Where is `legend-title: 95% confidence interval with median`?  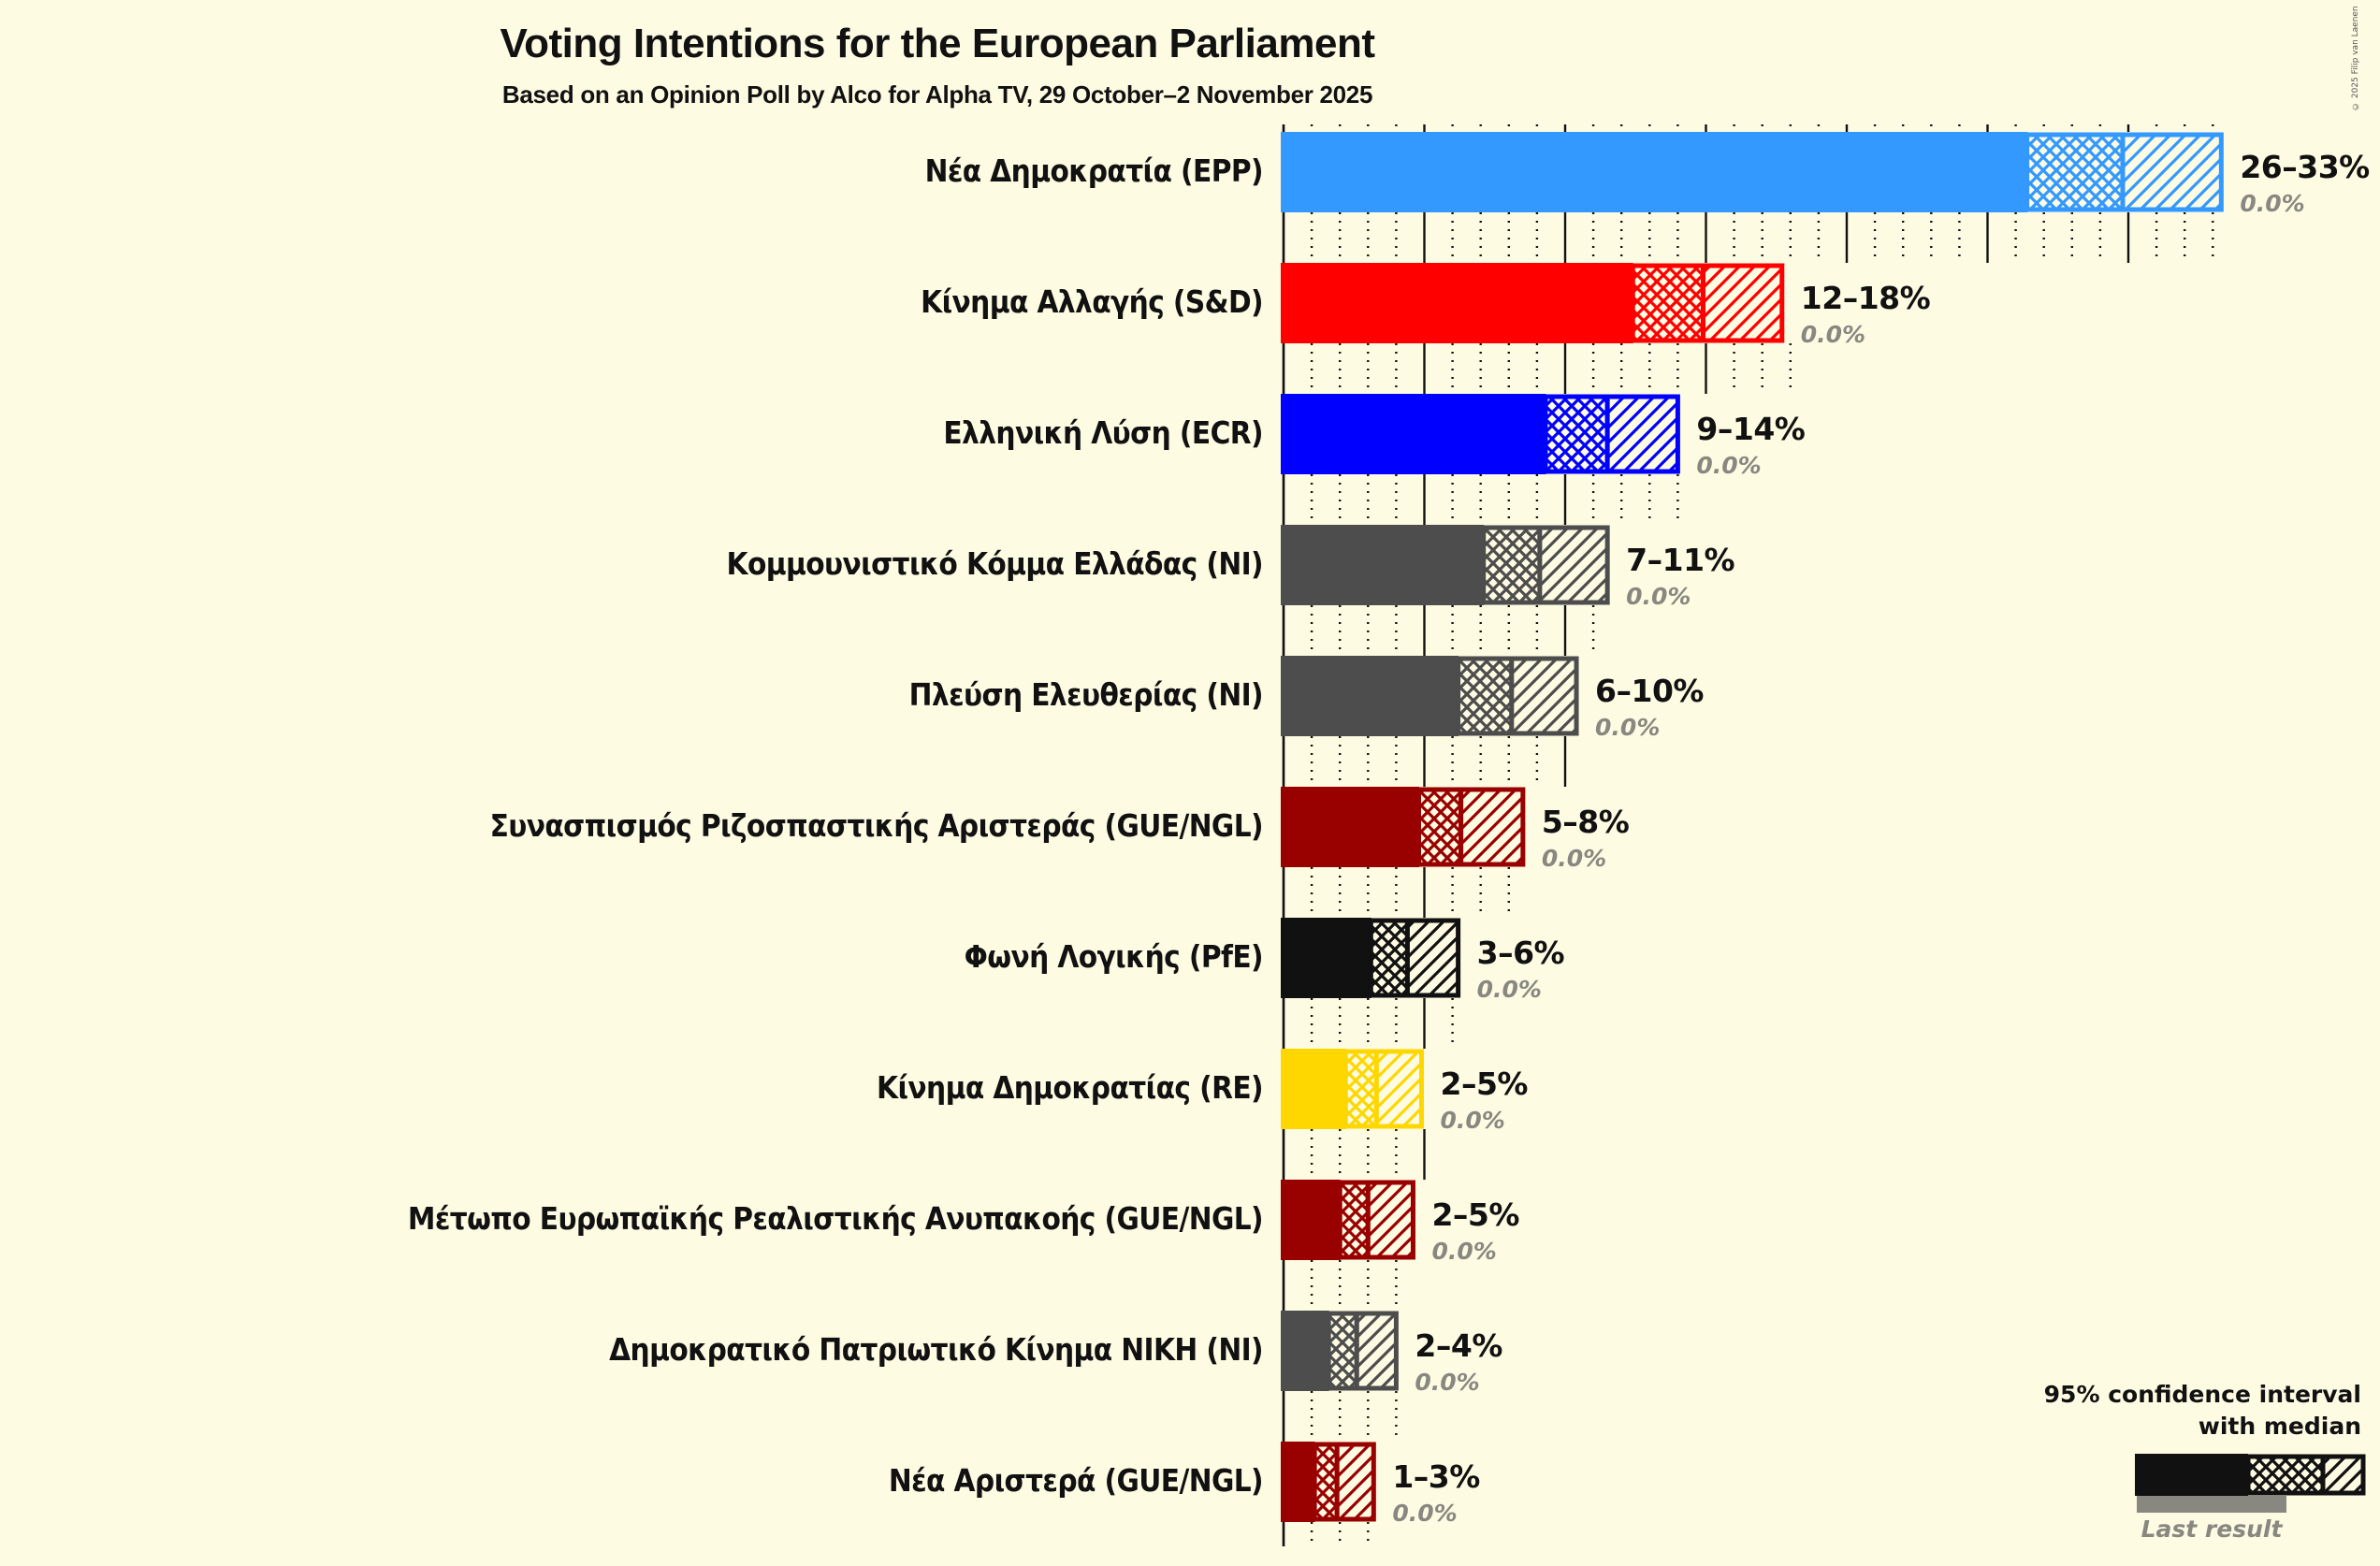
legend-title: 95% confidence interval with median is located at coordinates (2202, 1411).